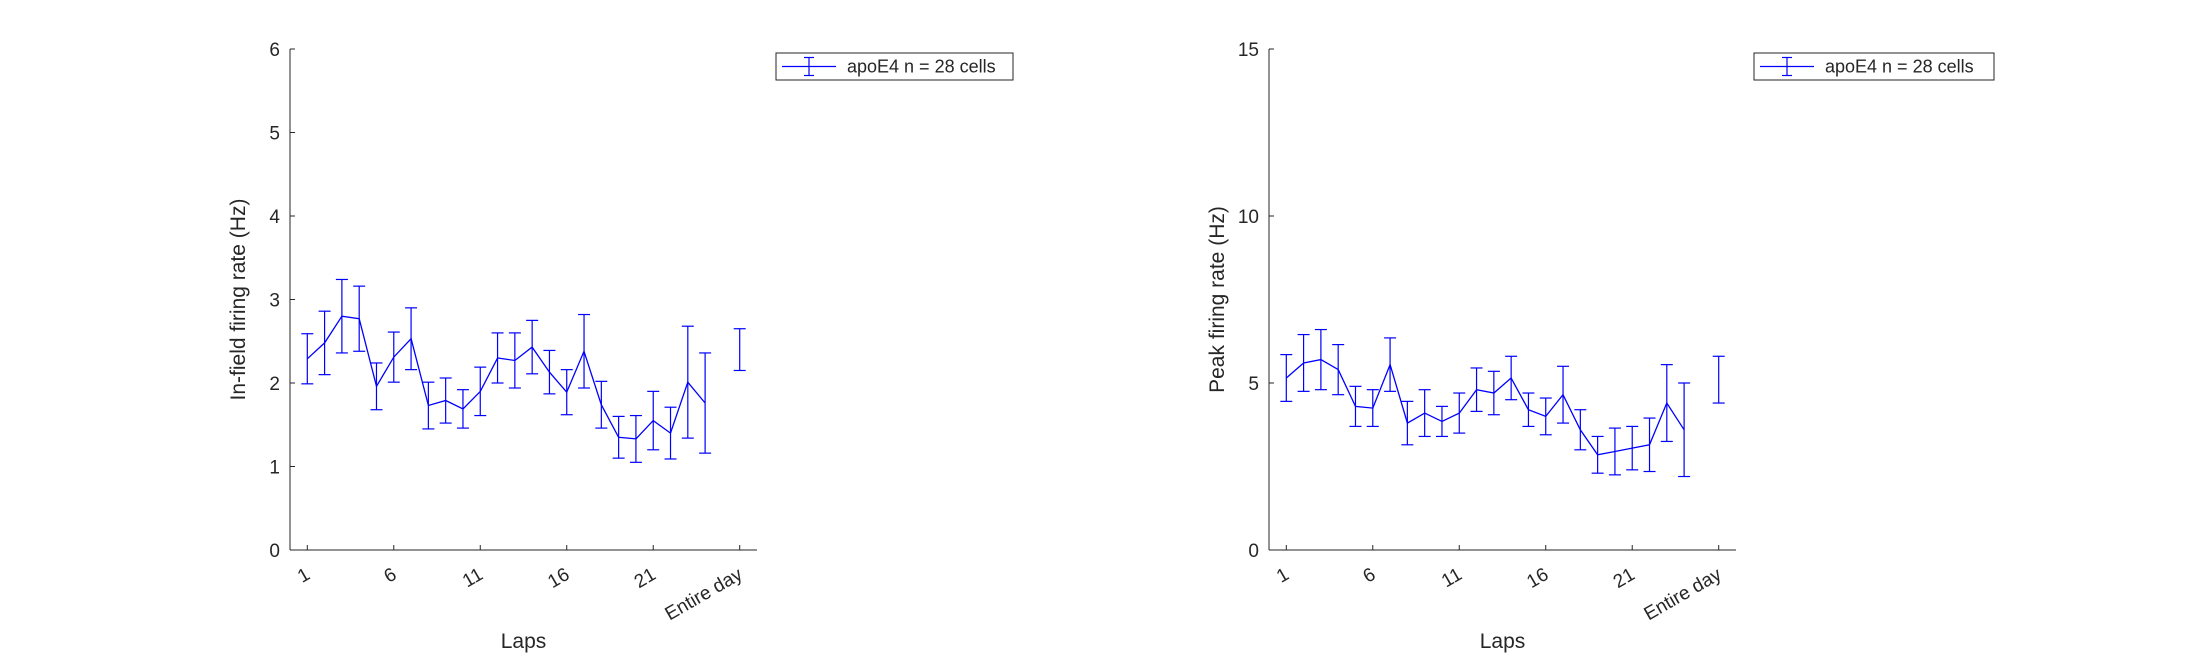  I want to click on y-axis-label: In-field firing rate (Hz), so click(238, 300).